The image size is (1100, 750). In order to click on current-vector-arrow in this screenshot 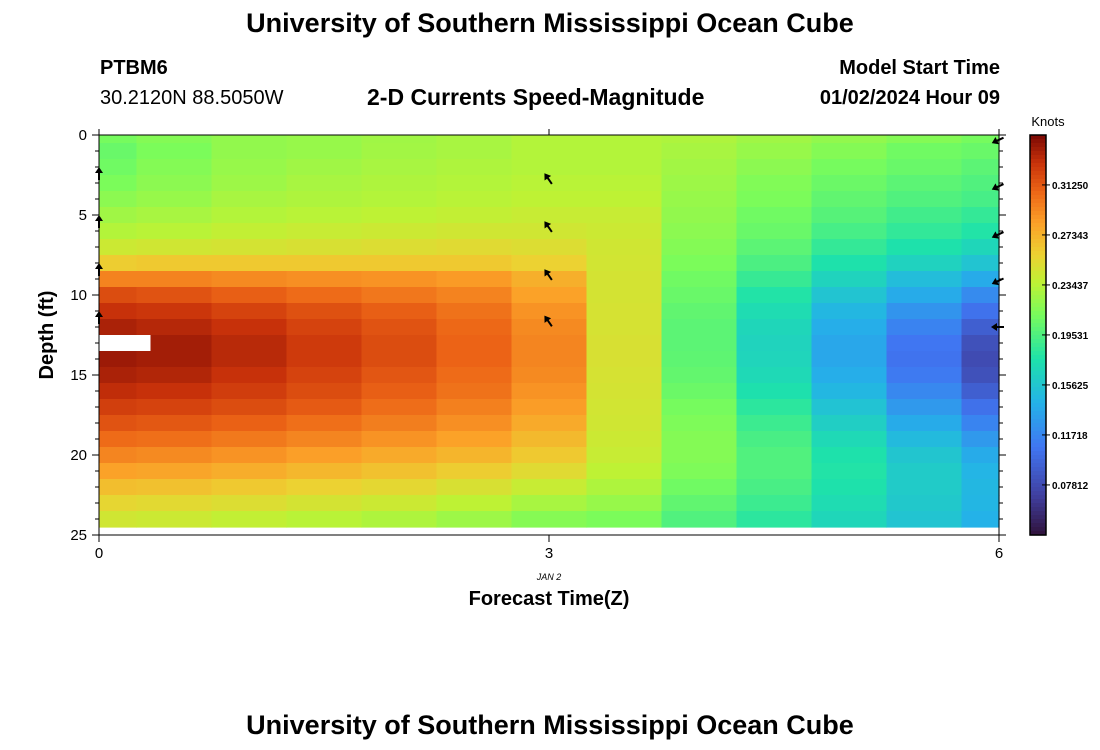, I will do `click(548, 179)`.